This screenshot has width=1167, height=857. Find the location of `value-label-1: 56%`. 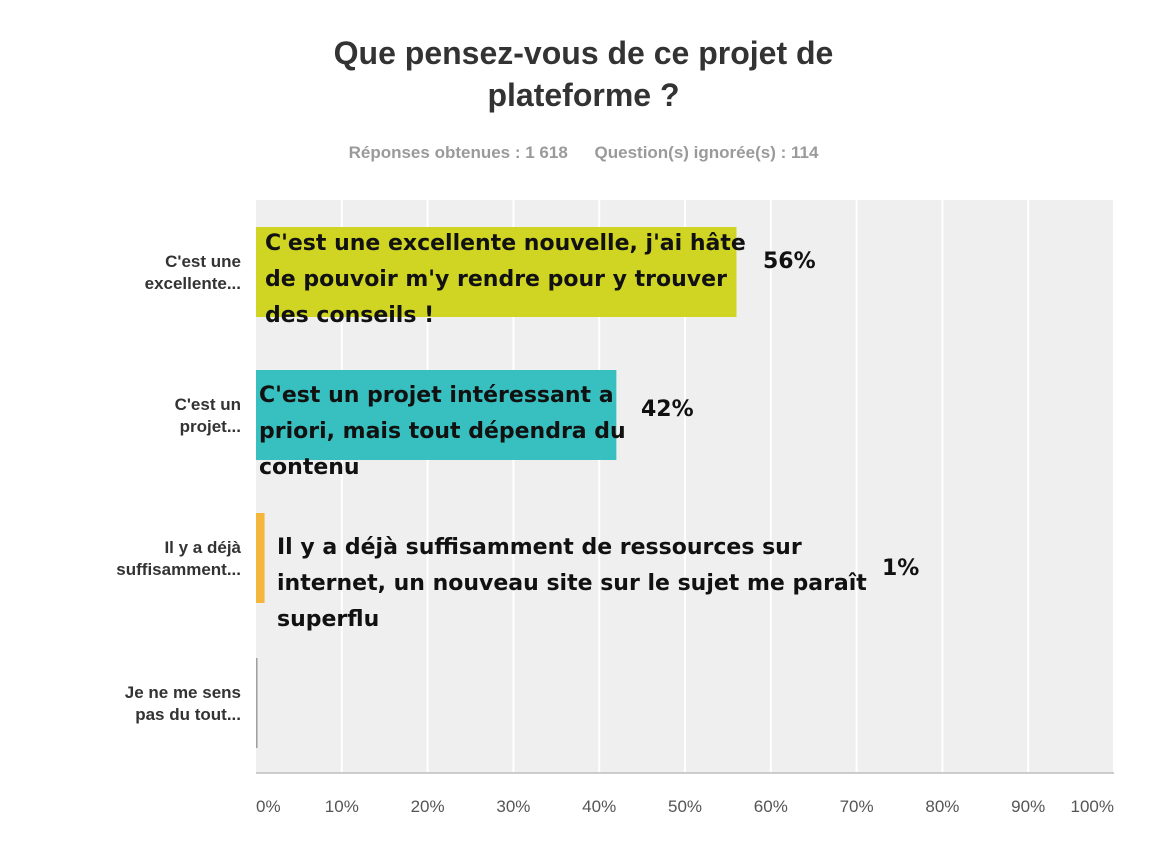

value-label-1: 56% is located at coordinates (789, 261).